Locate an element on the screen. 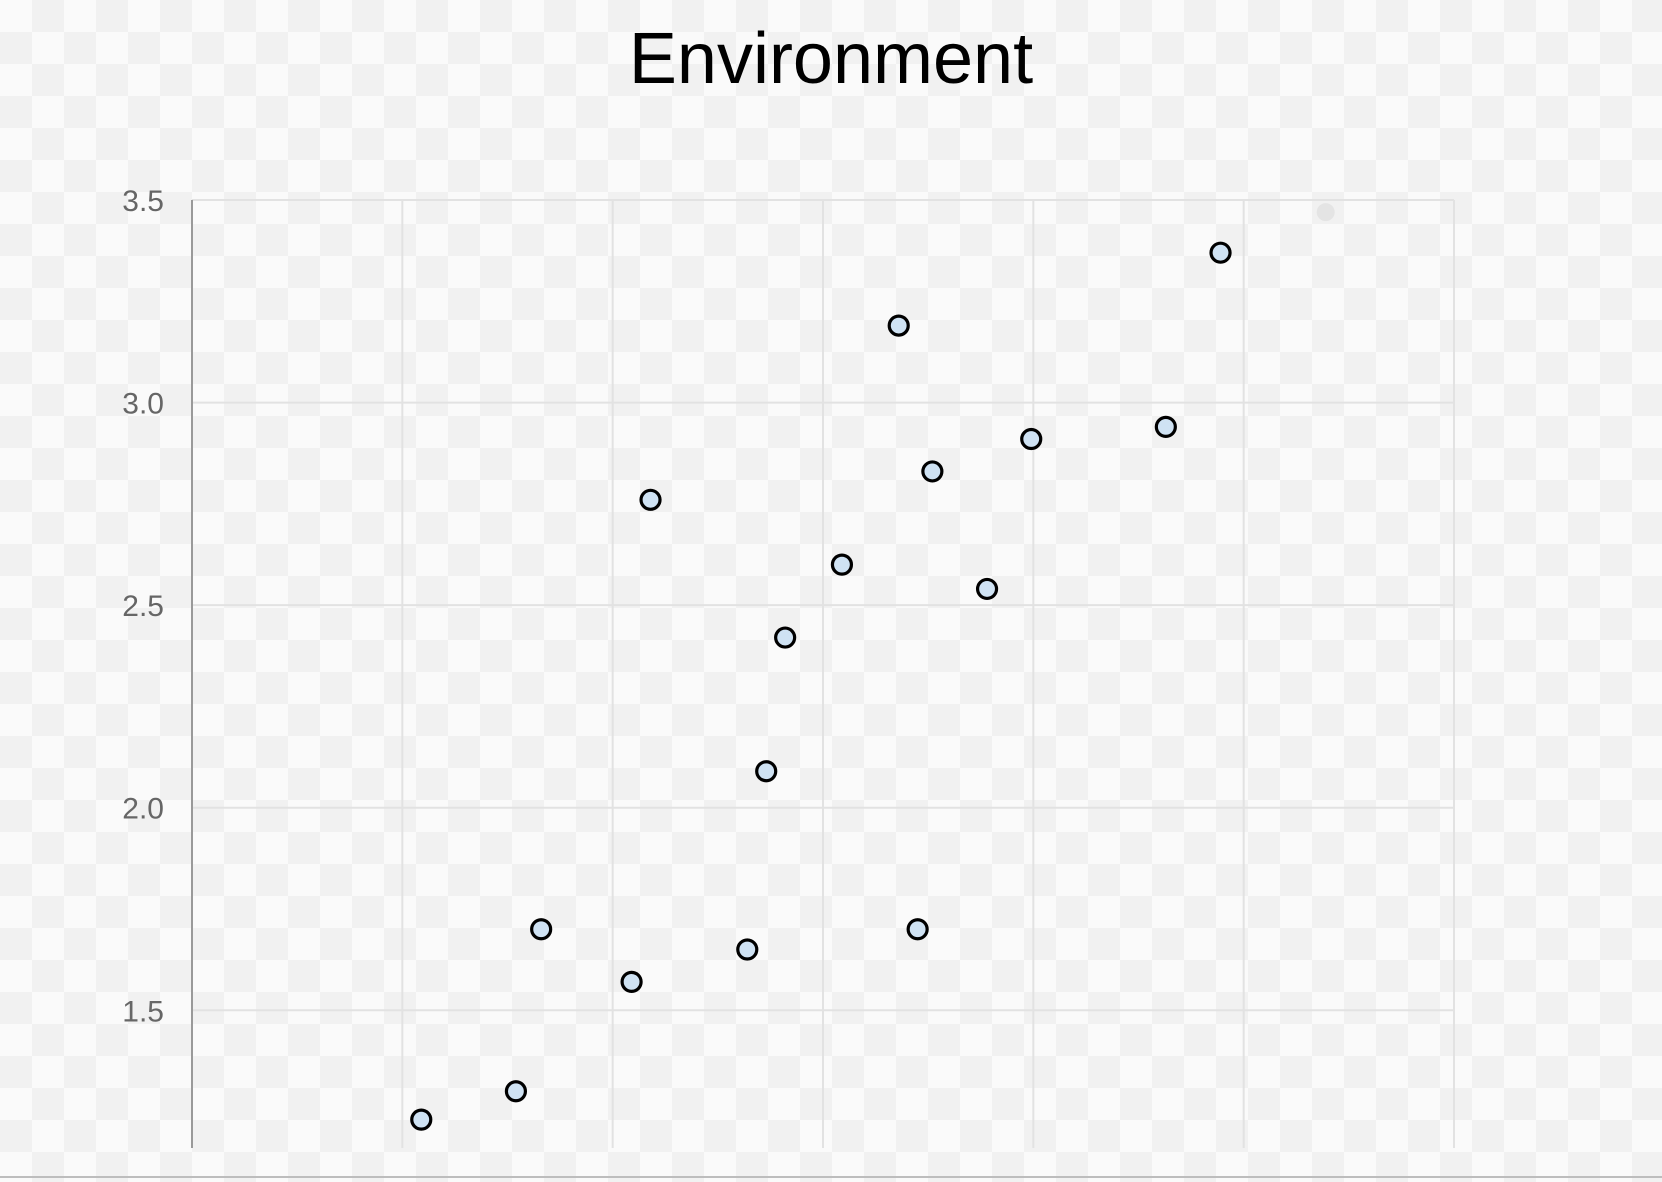 This screenshot has width=1662, height=1182. bottom-edge-divider is located at coordinates (831, 1177).